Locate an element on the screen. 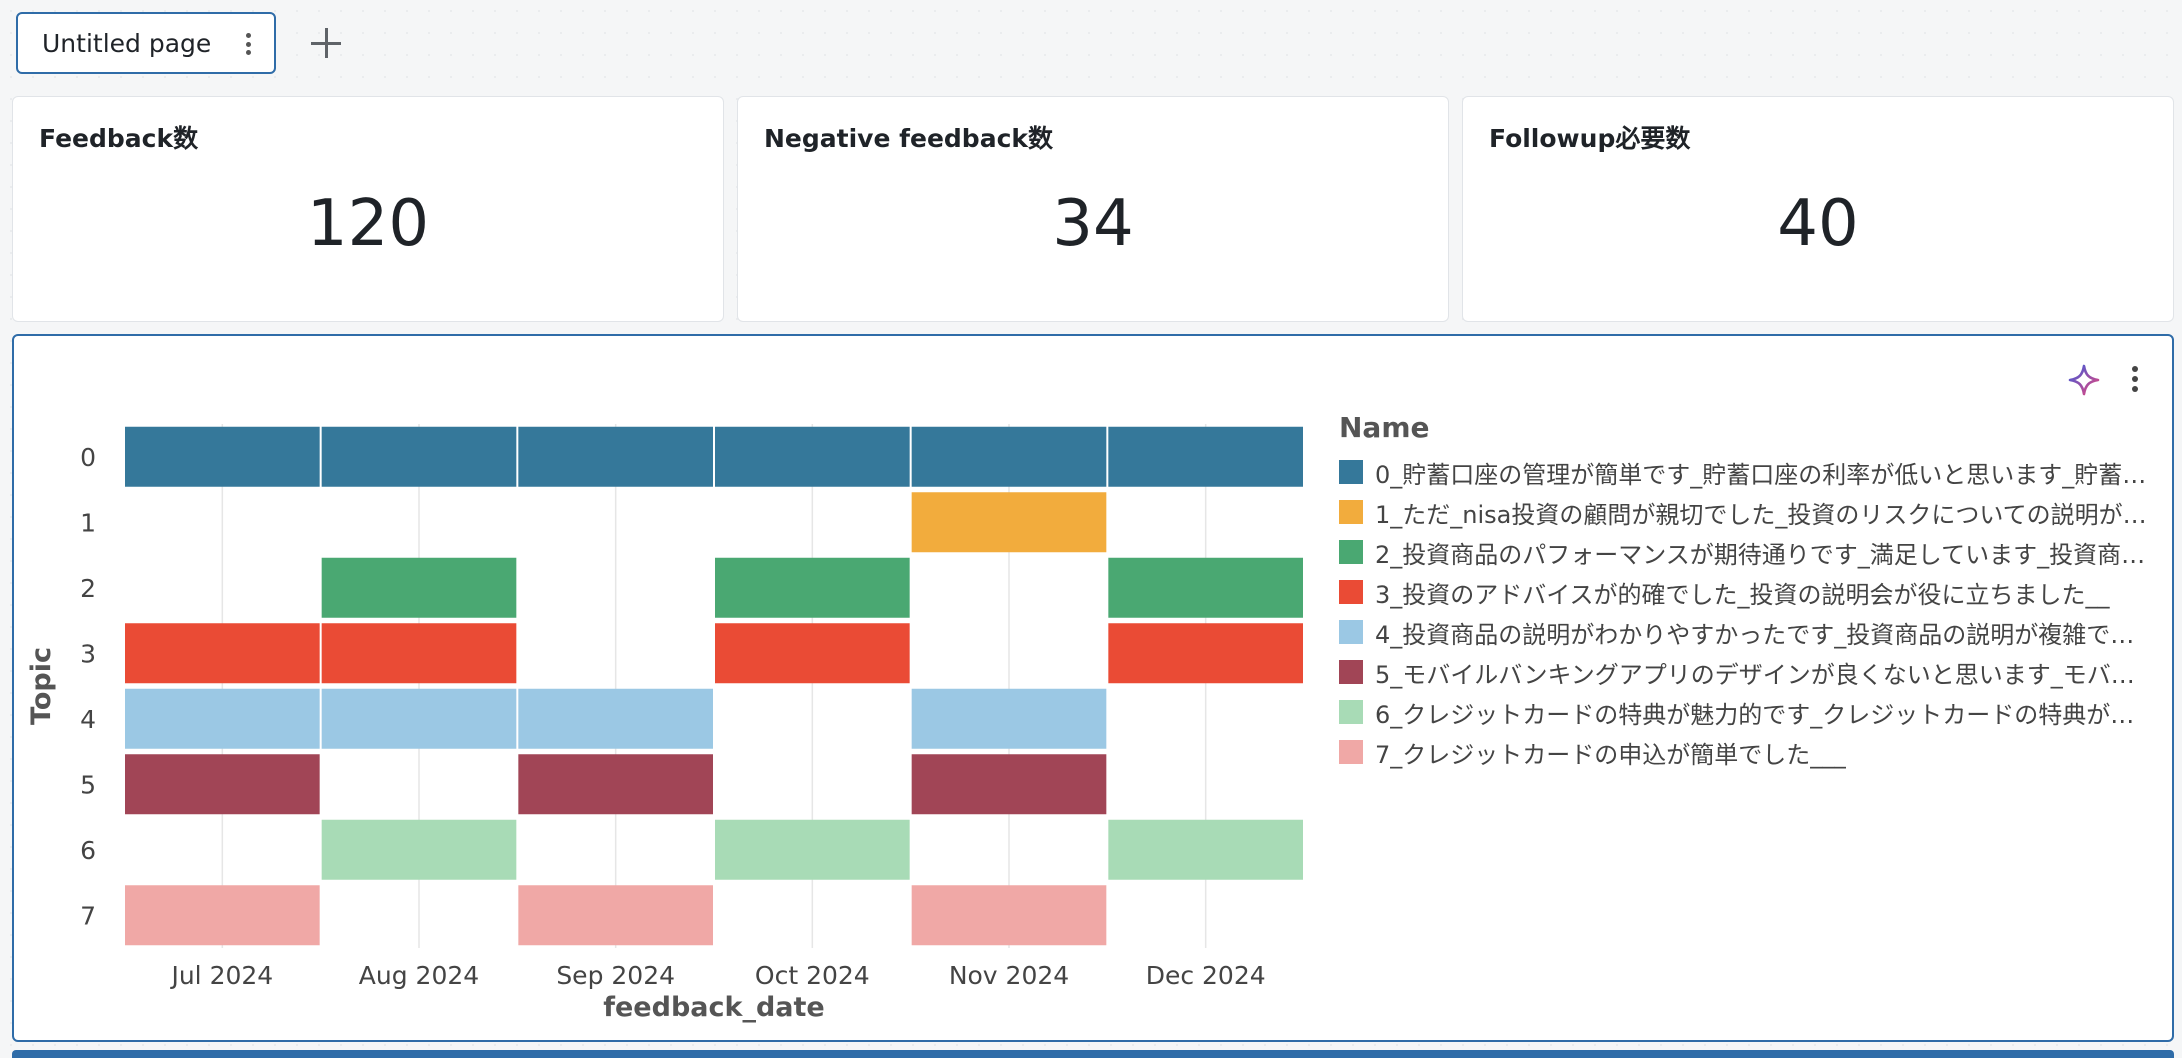  x-tick-label: Sep 2024 is located at coordinates (615, 975).